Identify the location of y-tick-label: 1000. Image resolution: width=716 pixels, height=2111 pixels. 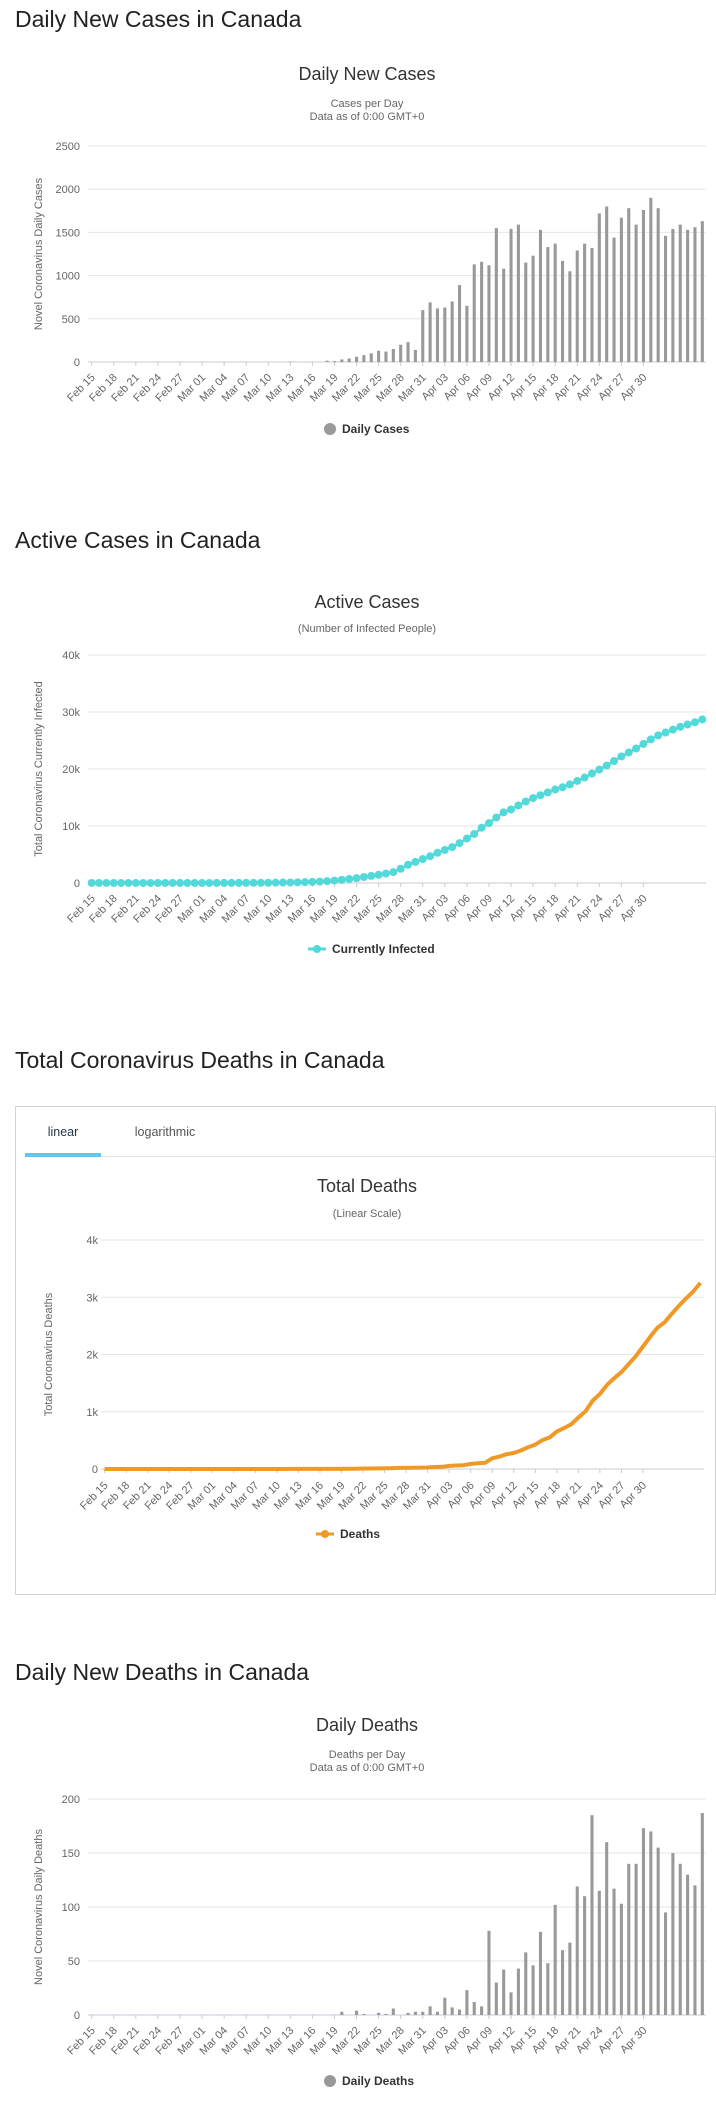
(68, 277).